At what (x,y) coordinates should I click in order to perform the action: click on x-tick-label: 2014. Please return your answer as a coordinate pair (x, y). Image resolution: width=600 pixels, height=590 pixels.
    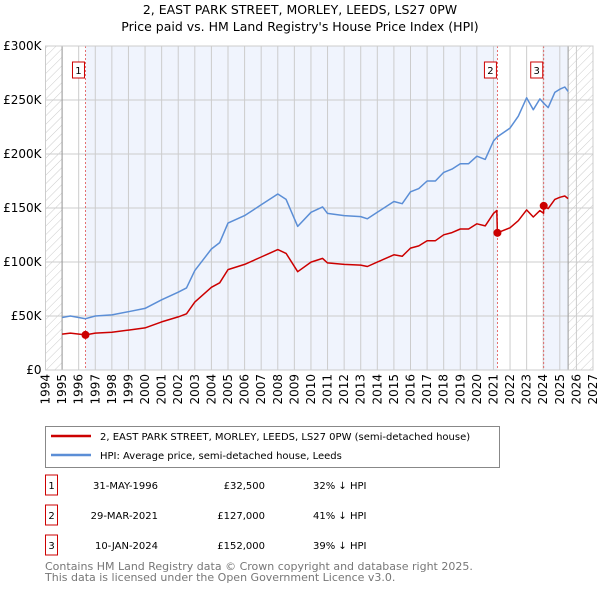
    Looking at the image, I should click on (377, 389).